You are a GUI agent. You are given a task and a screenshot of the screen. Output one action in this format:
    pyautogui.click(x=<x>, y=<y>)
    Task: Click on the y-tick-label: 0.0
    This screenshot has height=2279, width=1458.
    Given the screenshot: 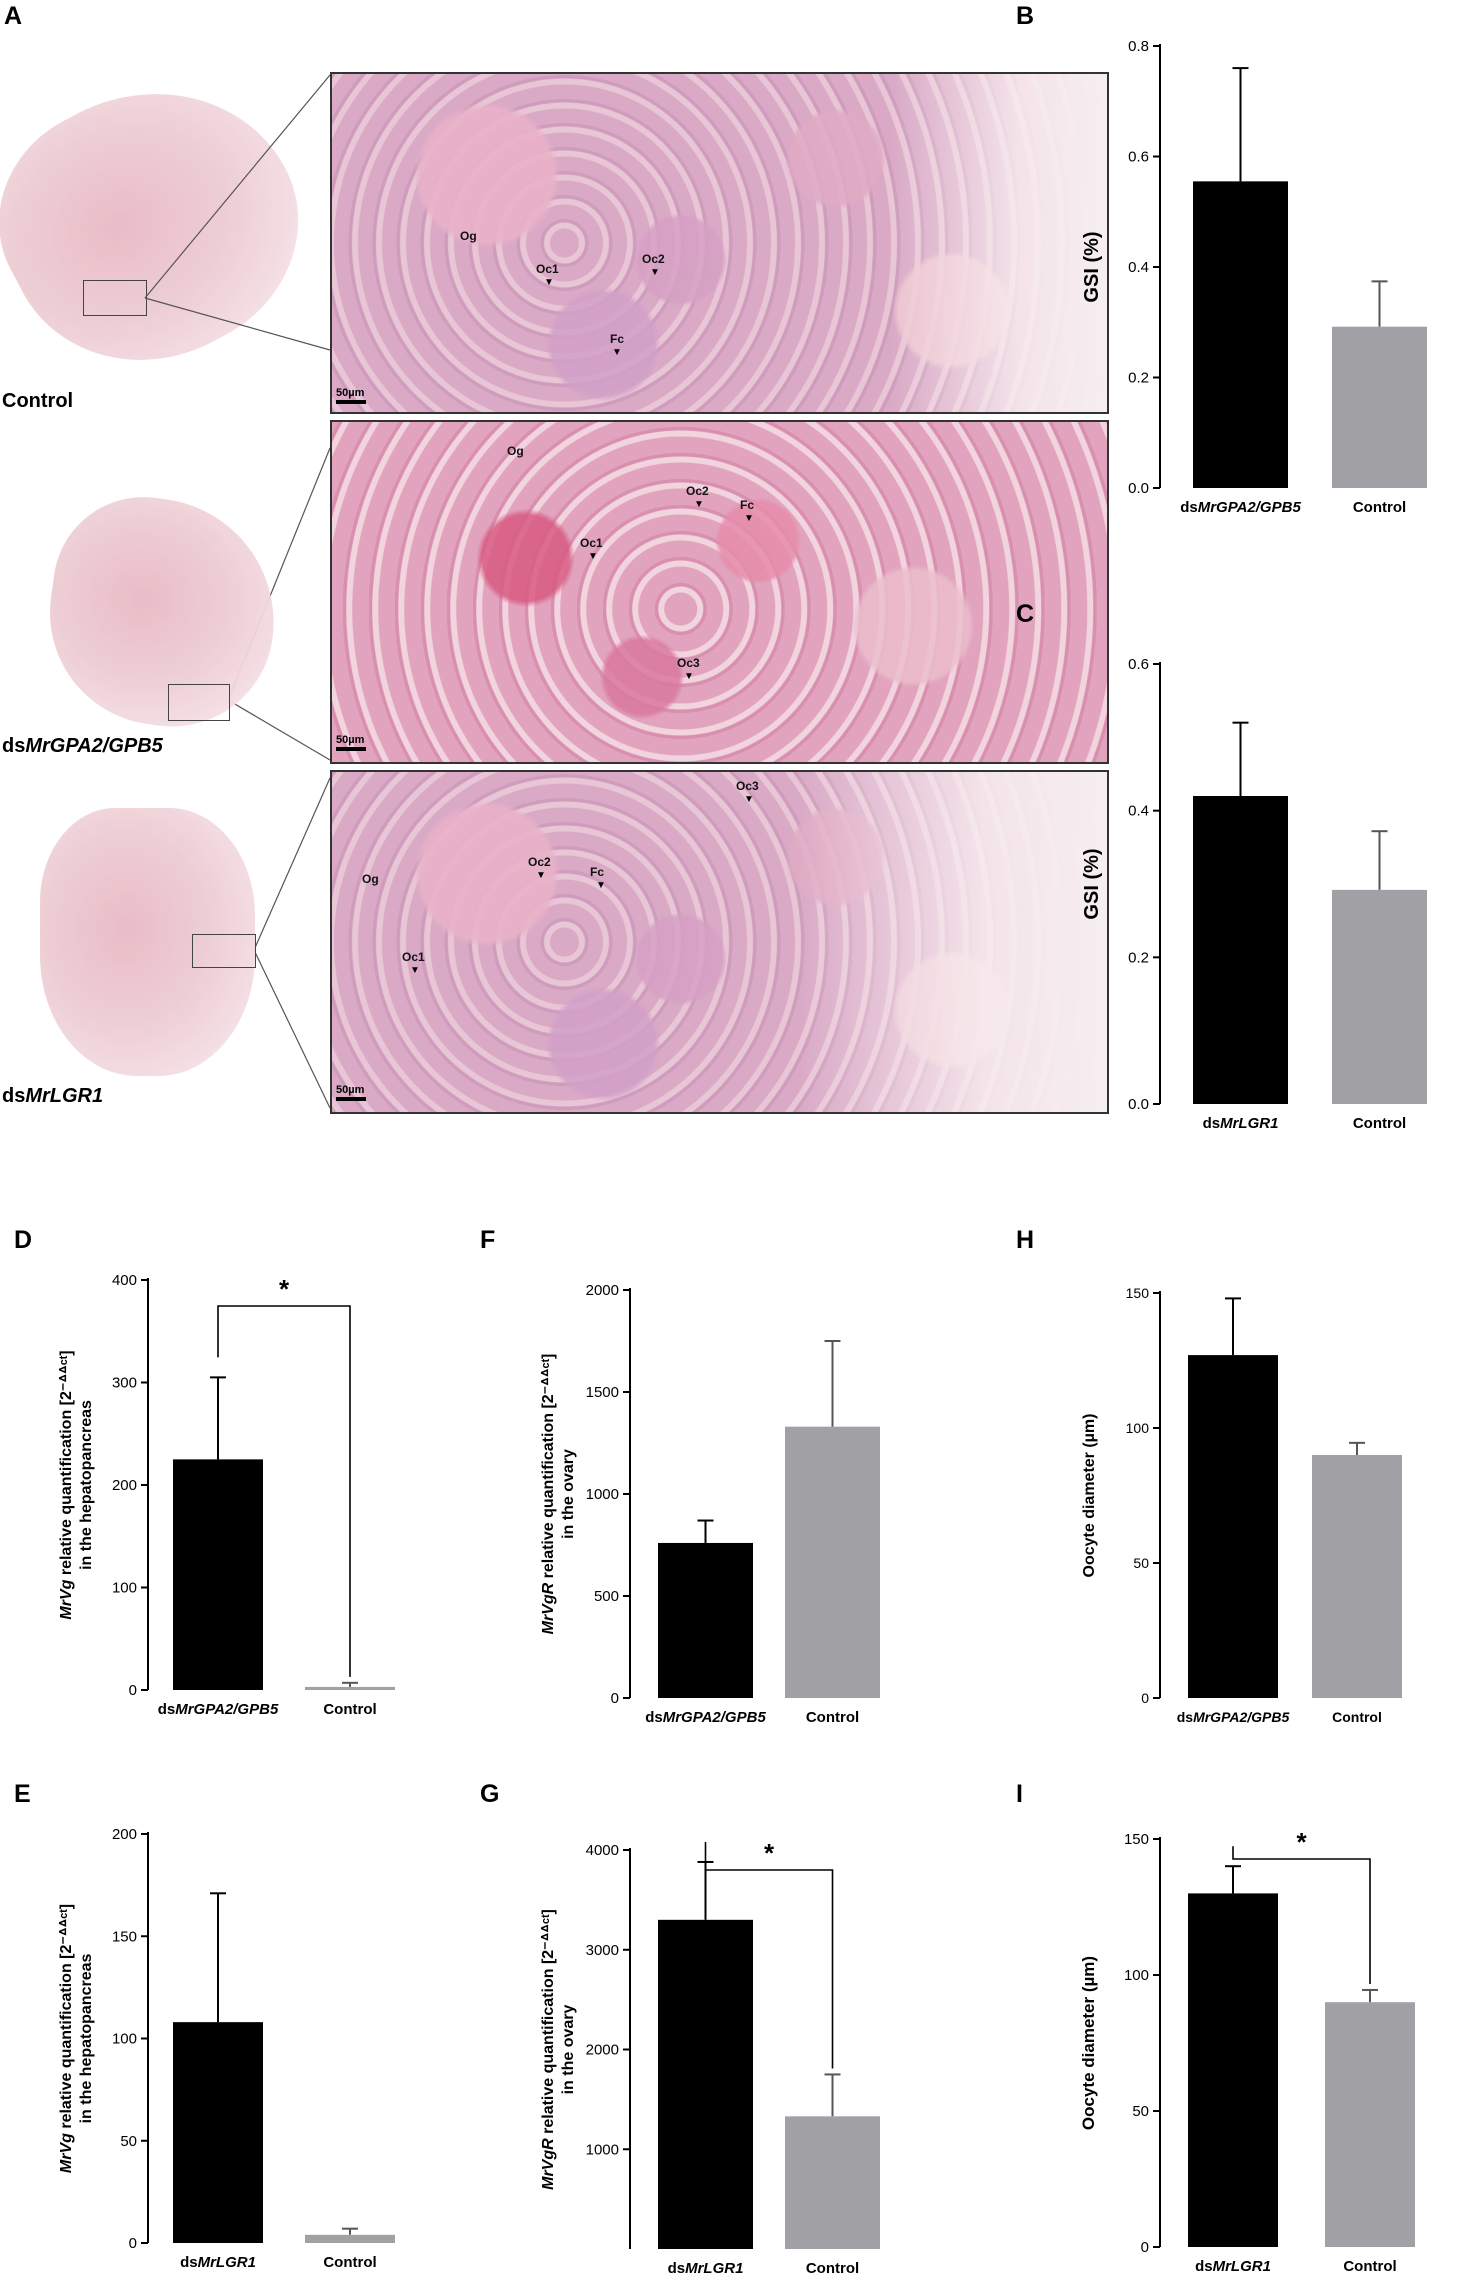 What is the action you would take?
    pyautogui.click(x=1138, y=1104)
    